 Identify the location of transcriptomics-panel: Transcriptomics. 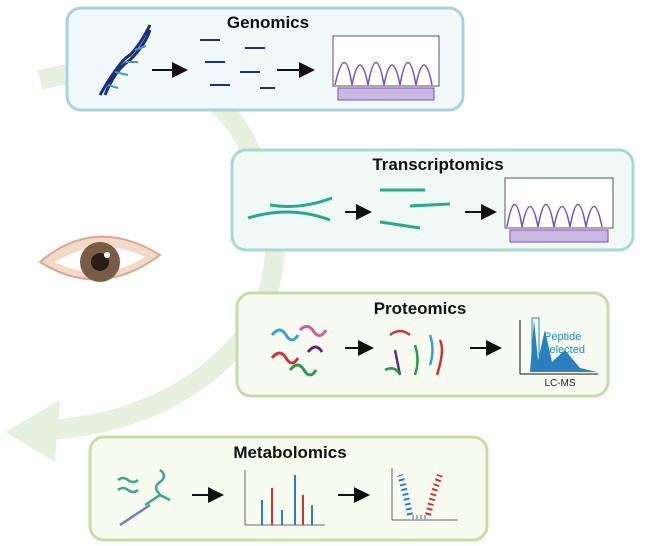
(432, 200).